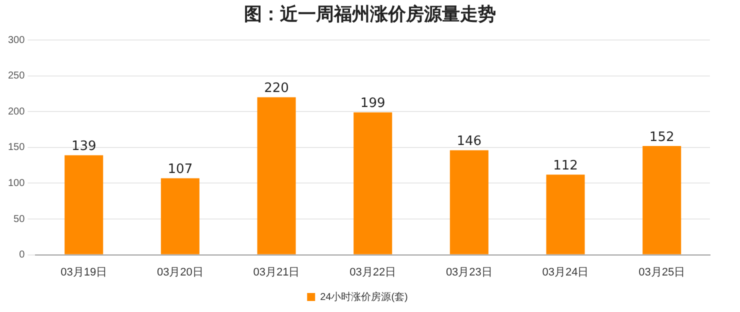 The height and width of the screenshot is (312, 740). What do you see at coordinates (373, 272) in the screenshot?
I see `x-tick-label: 03月22日` at bounding box center [373, 272].